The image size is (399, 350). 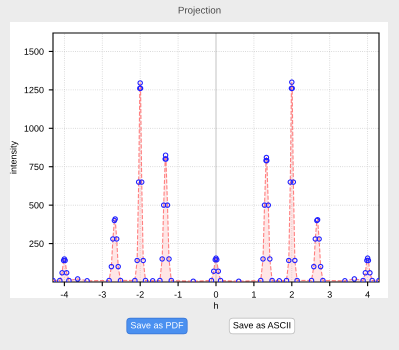 I want to click on x-tick-label: -3, so click(x=102, y=294).